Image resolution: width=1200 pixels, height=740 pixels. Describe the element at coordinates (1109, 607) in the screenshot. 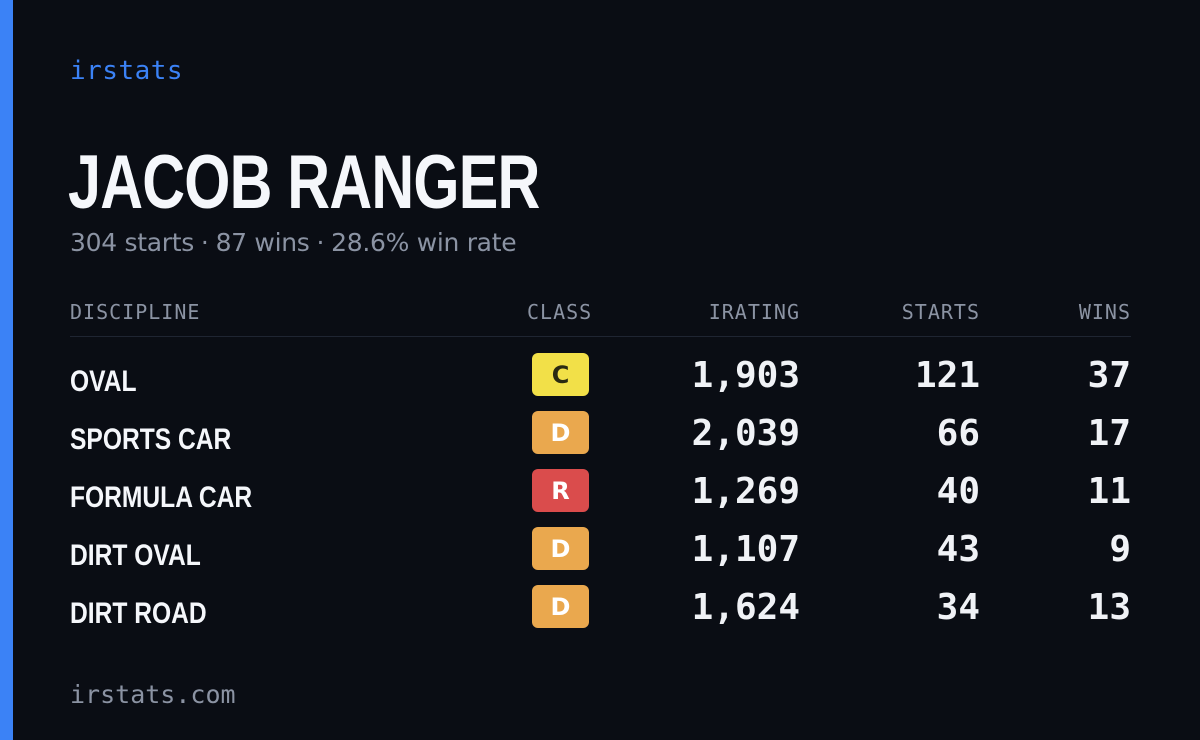

I see `wins-value: 13` at that location.